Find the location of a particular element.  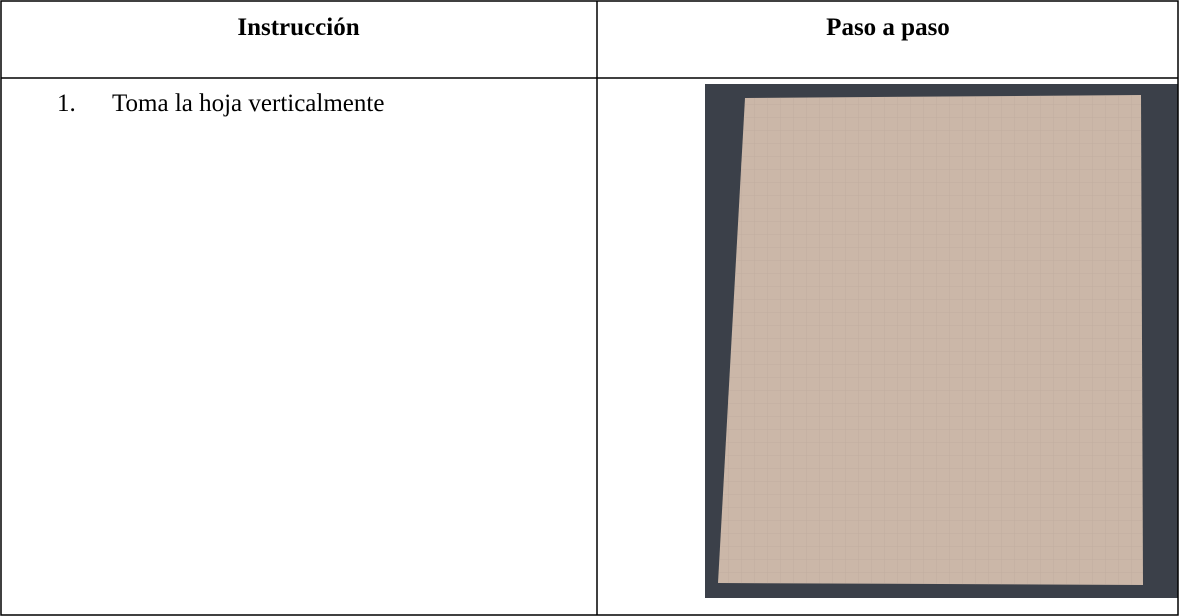

list-marker: 1. is located at coordinates (66, 103).